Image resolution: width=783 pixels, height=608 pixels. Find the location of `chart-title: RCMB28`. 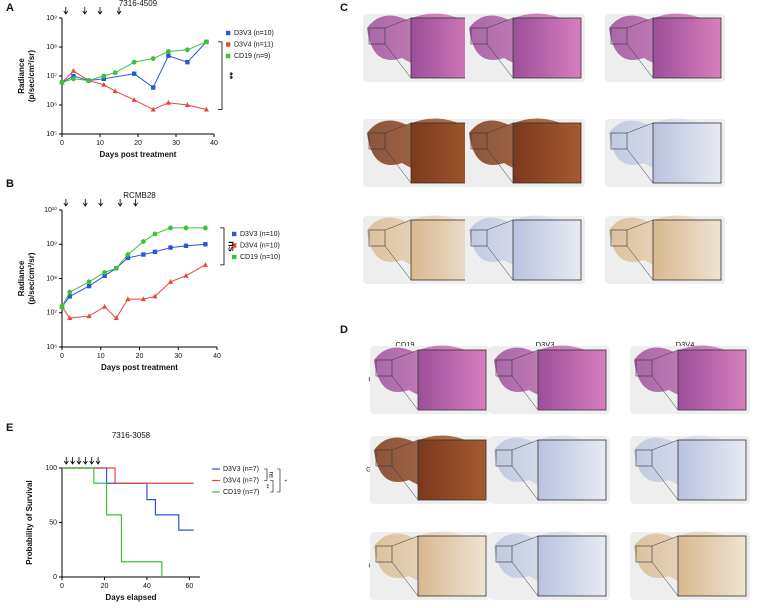

chart-title: RCMB28 is located at coordinates (139, 195).